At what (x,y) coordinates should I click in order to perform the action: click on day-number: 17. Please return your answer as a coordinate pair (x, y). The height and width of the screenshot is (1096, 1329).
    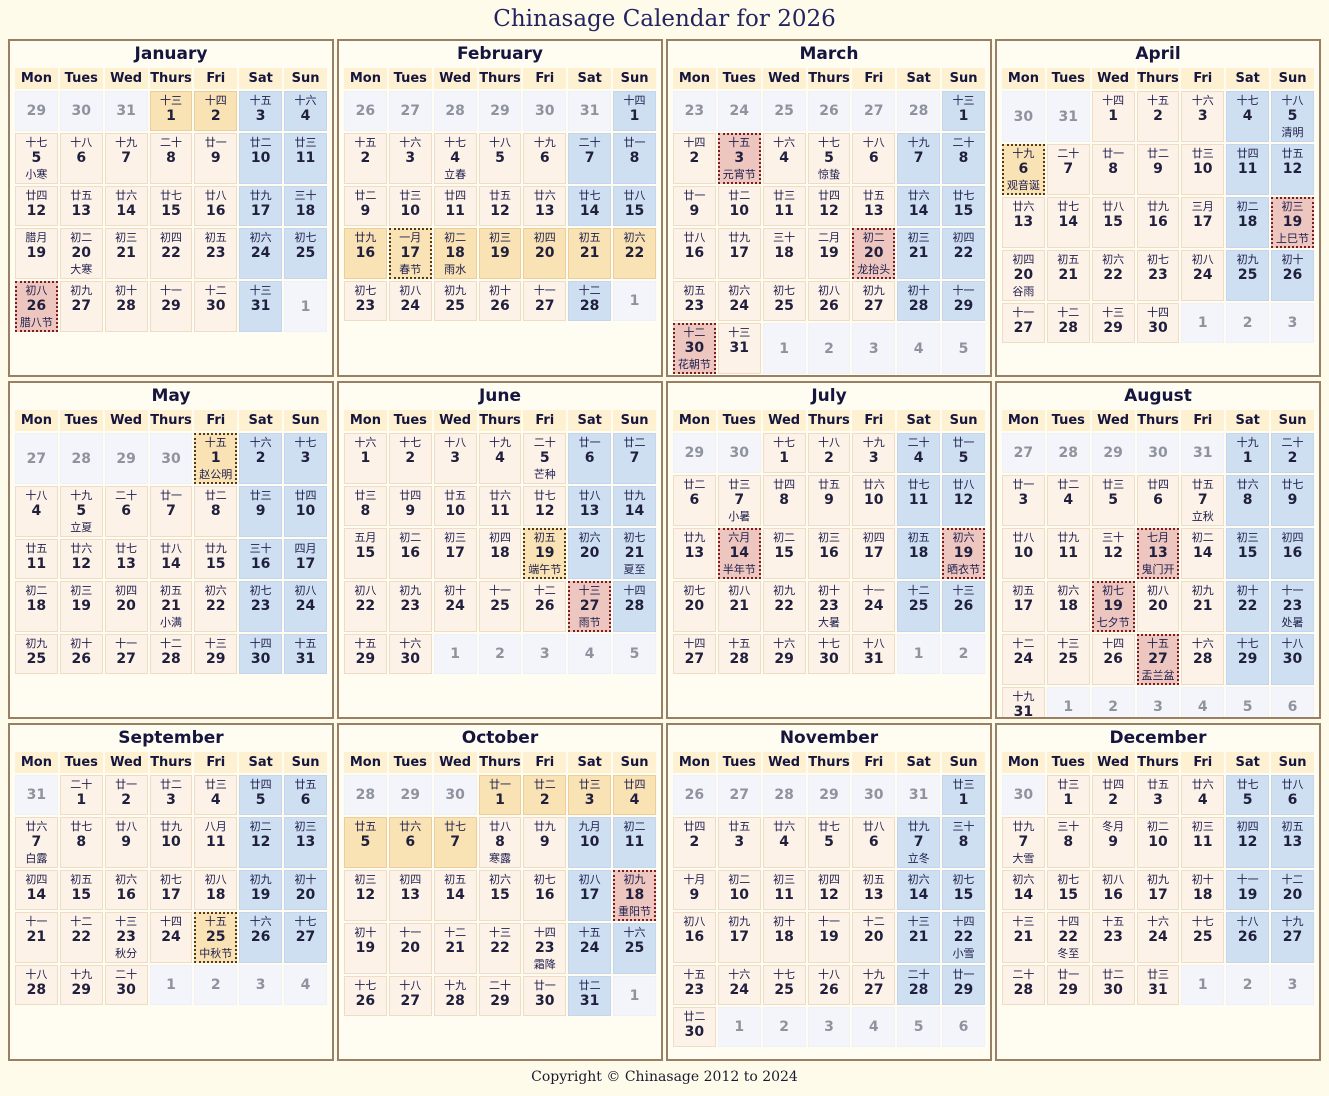
    Looking at the image, I should click on (260, 211).